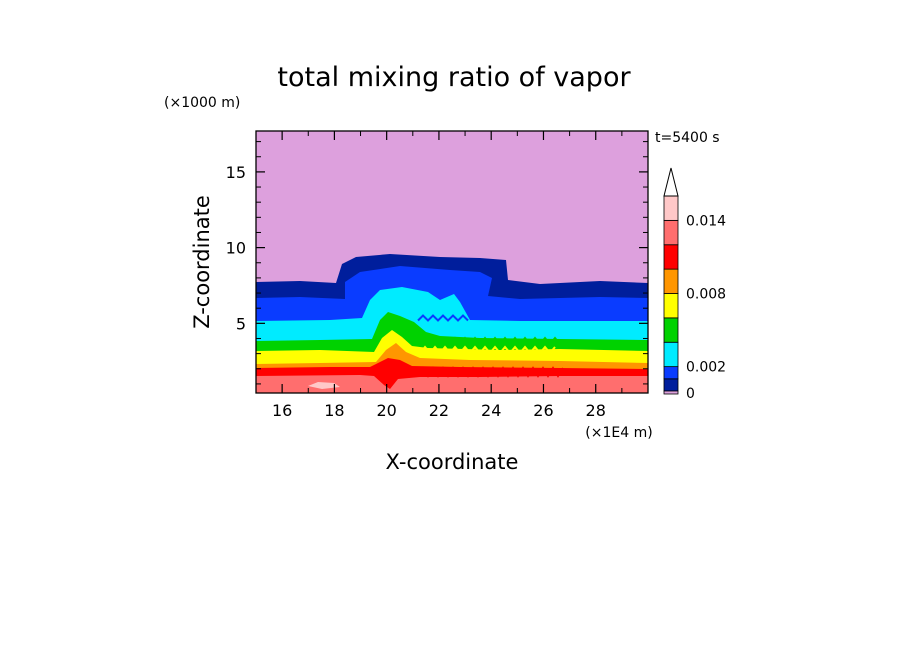  What do you see at coordinates (543, 410) in the screenshot?
I see `x-tick-label: 26` at bounding box center [543, 410].